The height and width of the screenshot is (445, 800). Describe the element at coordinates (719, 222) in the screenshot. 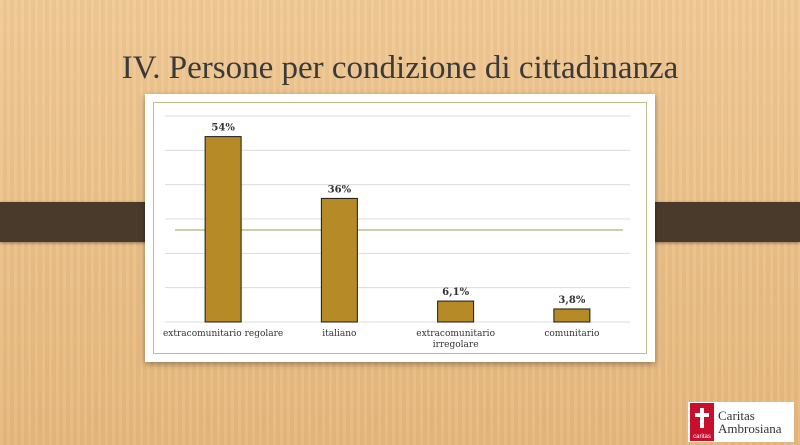

I see `decorative-band-right` at that location.